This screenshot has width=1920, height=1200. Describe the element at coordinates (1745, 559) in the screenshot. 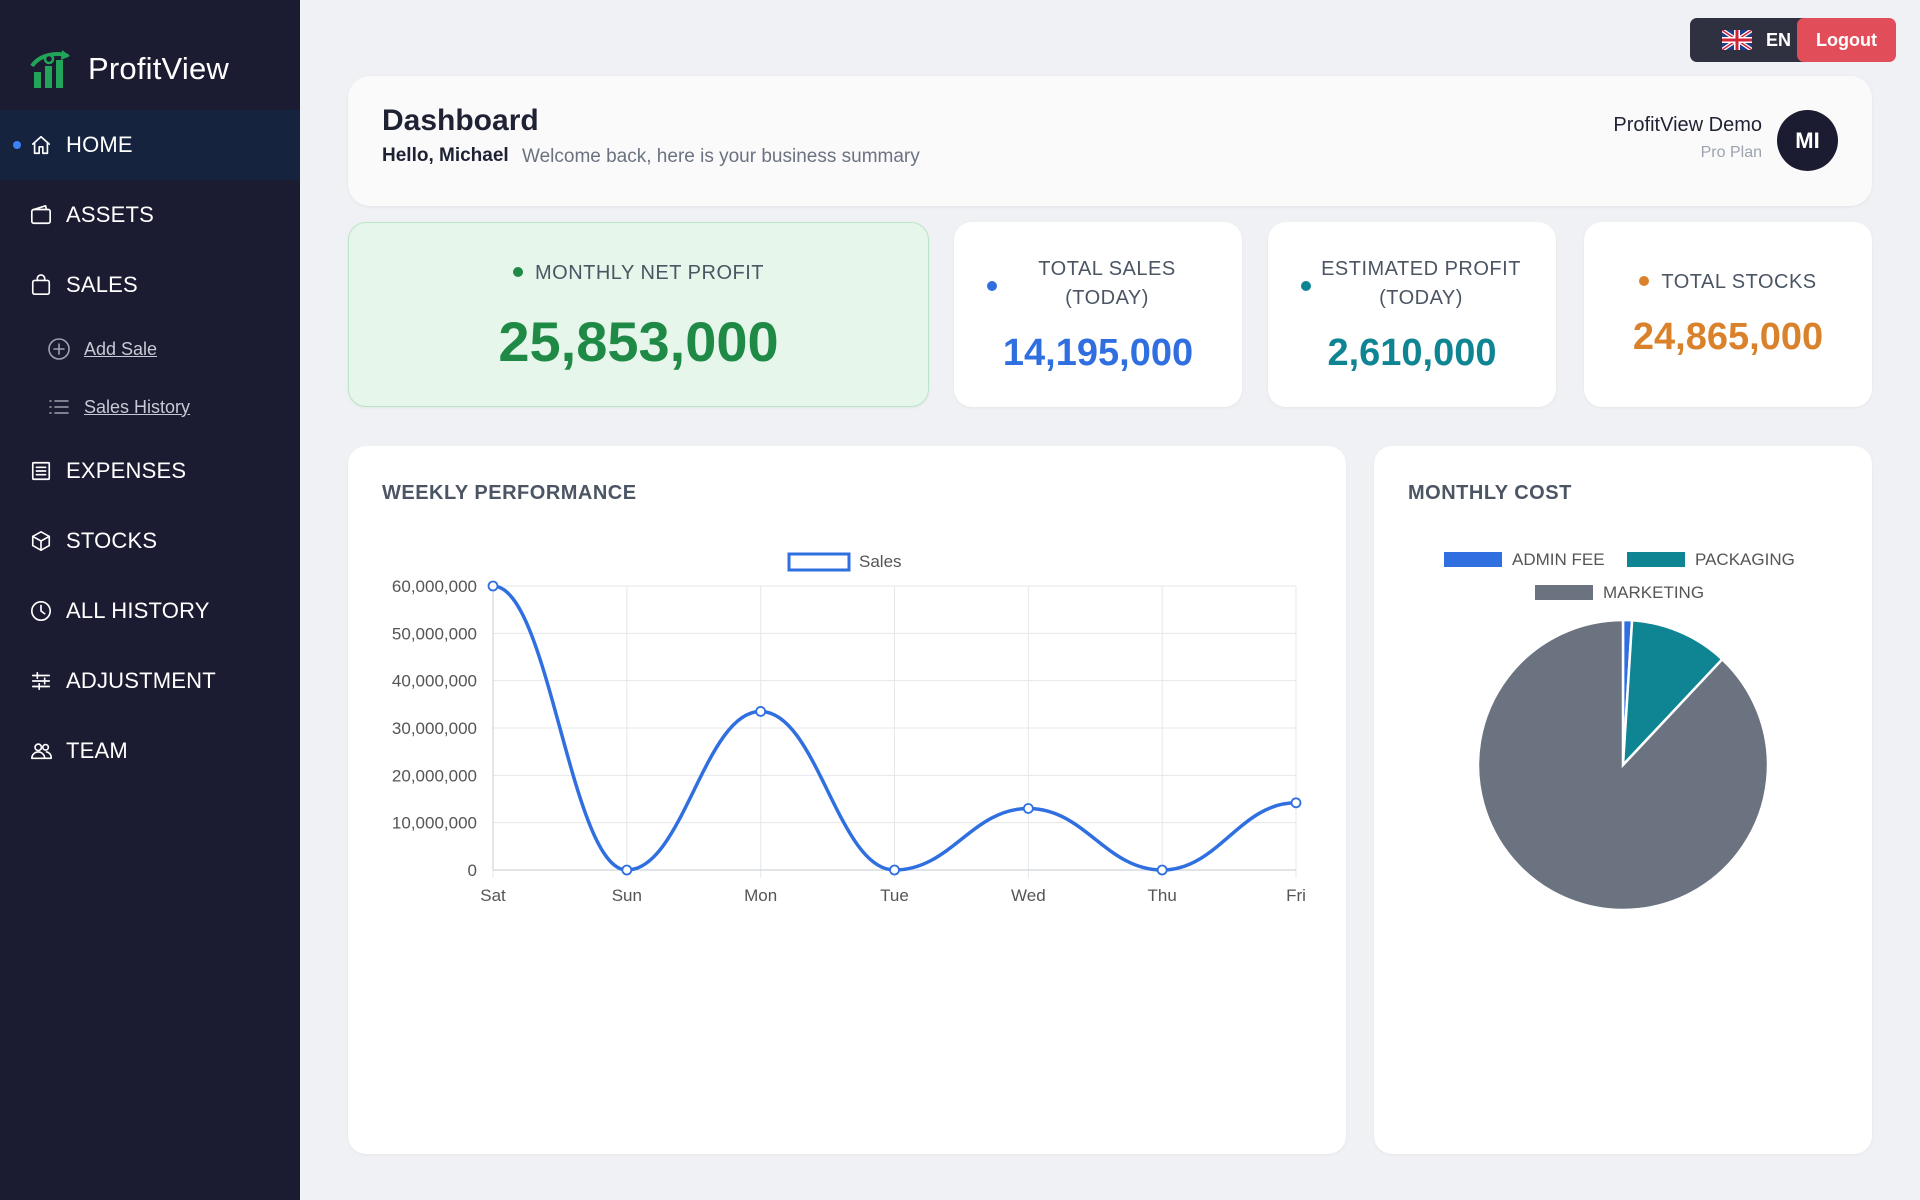

I see `legend-label: PACKAGING` at that location.